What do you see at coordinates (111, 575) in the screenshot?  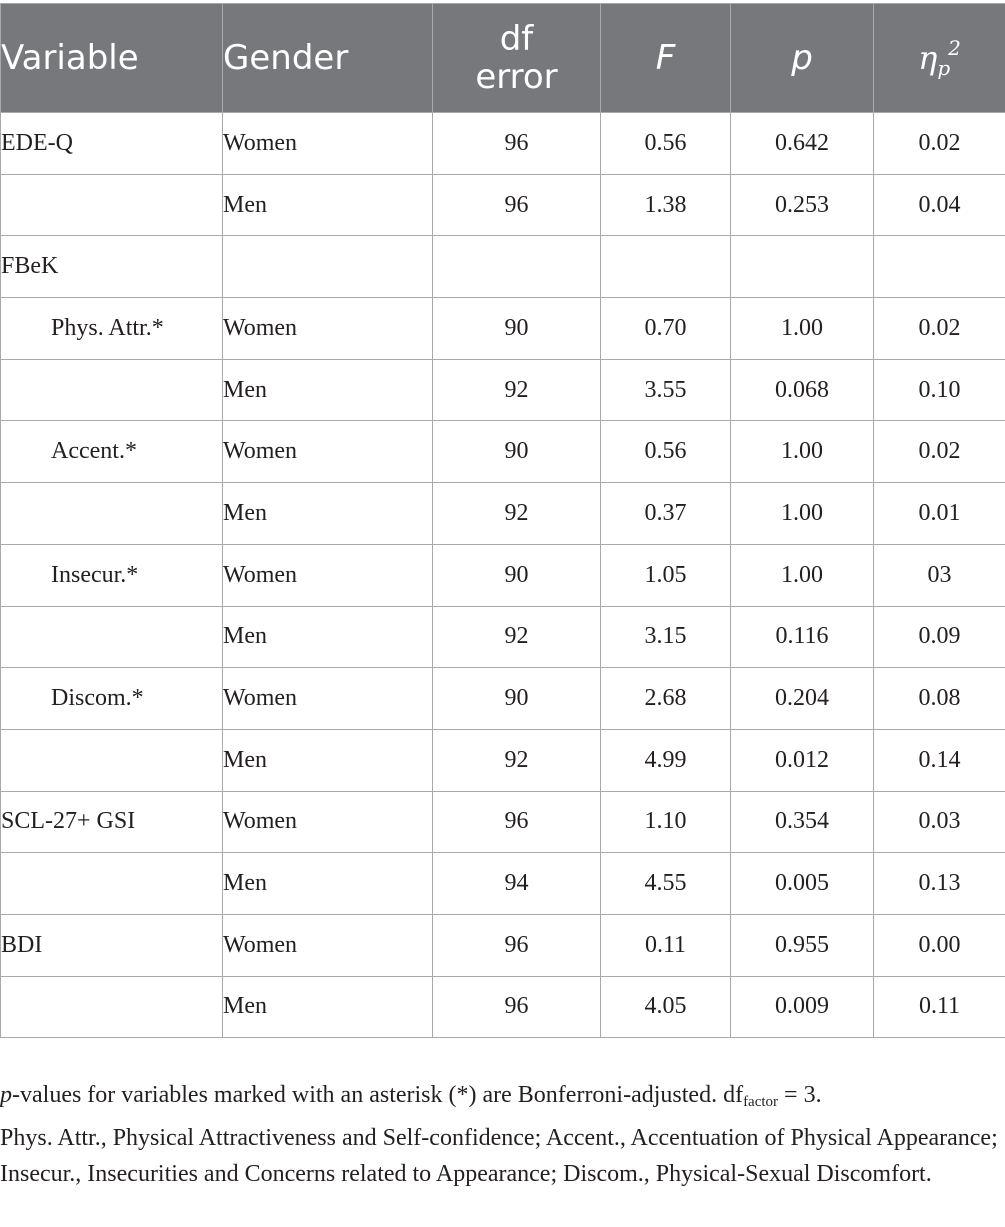 I see `cell-variable: Insecur.*` at bounding box center [111, 575].